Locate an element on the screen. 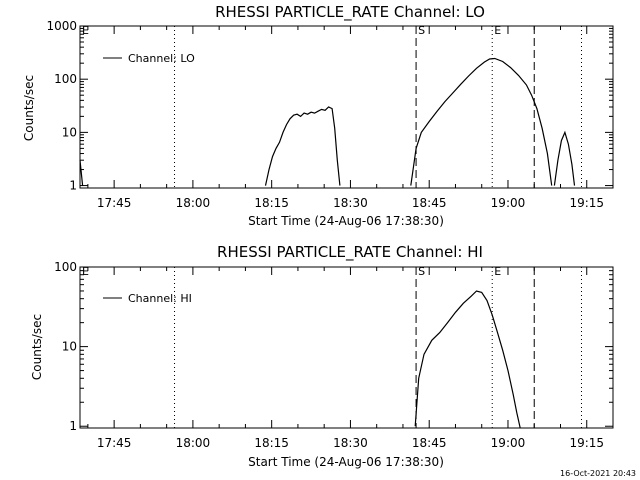  chart-title: RHESSI PARTICLE_RATE Channel: HI is located at coordinates (350, 252).